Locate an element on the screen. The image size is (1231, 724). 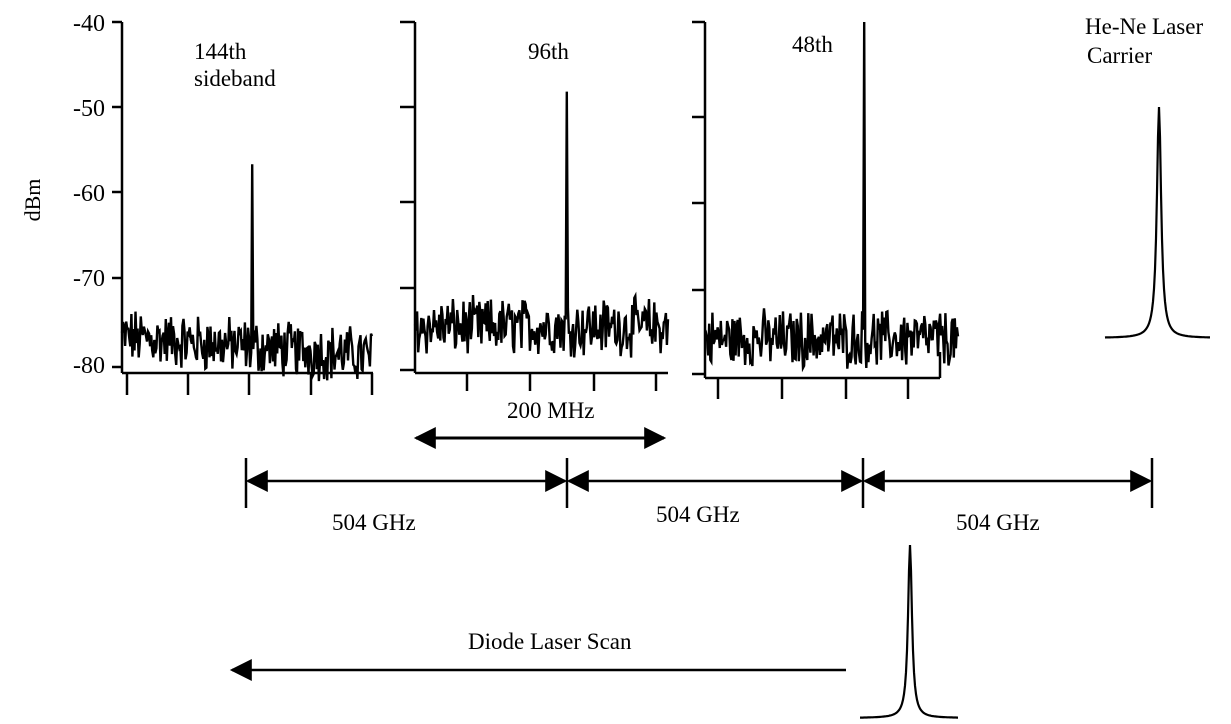
panel-144th: 144th sideband is located at coordinates (243, 207).